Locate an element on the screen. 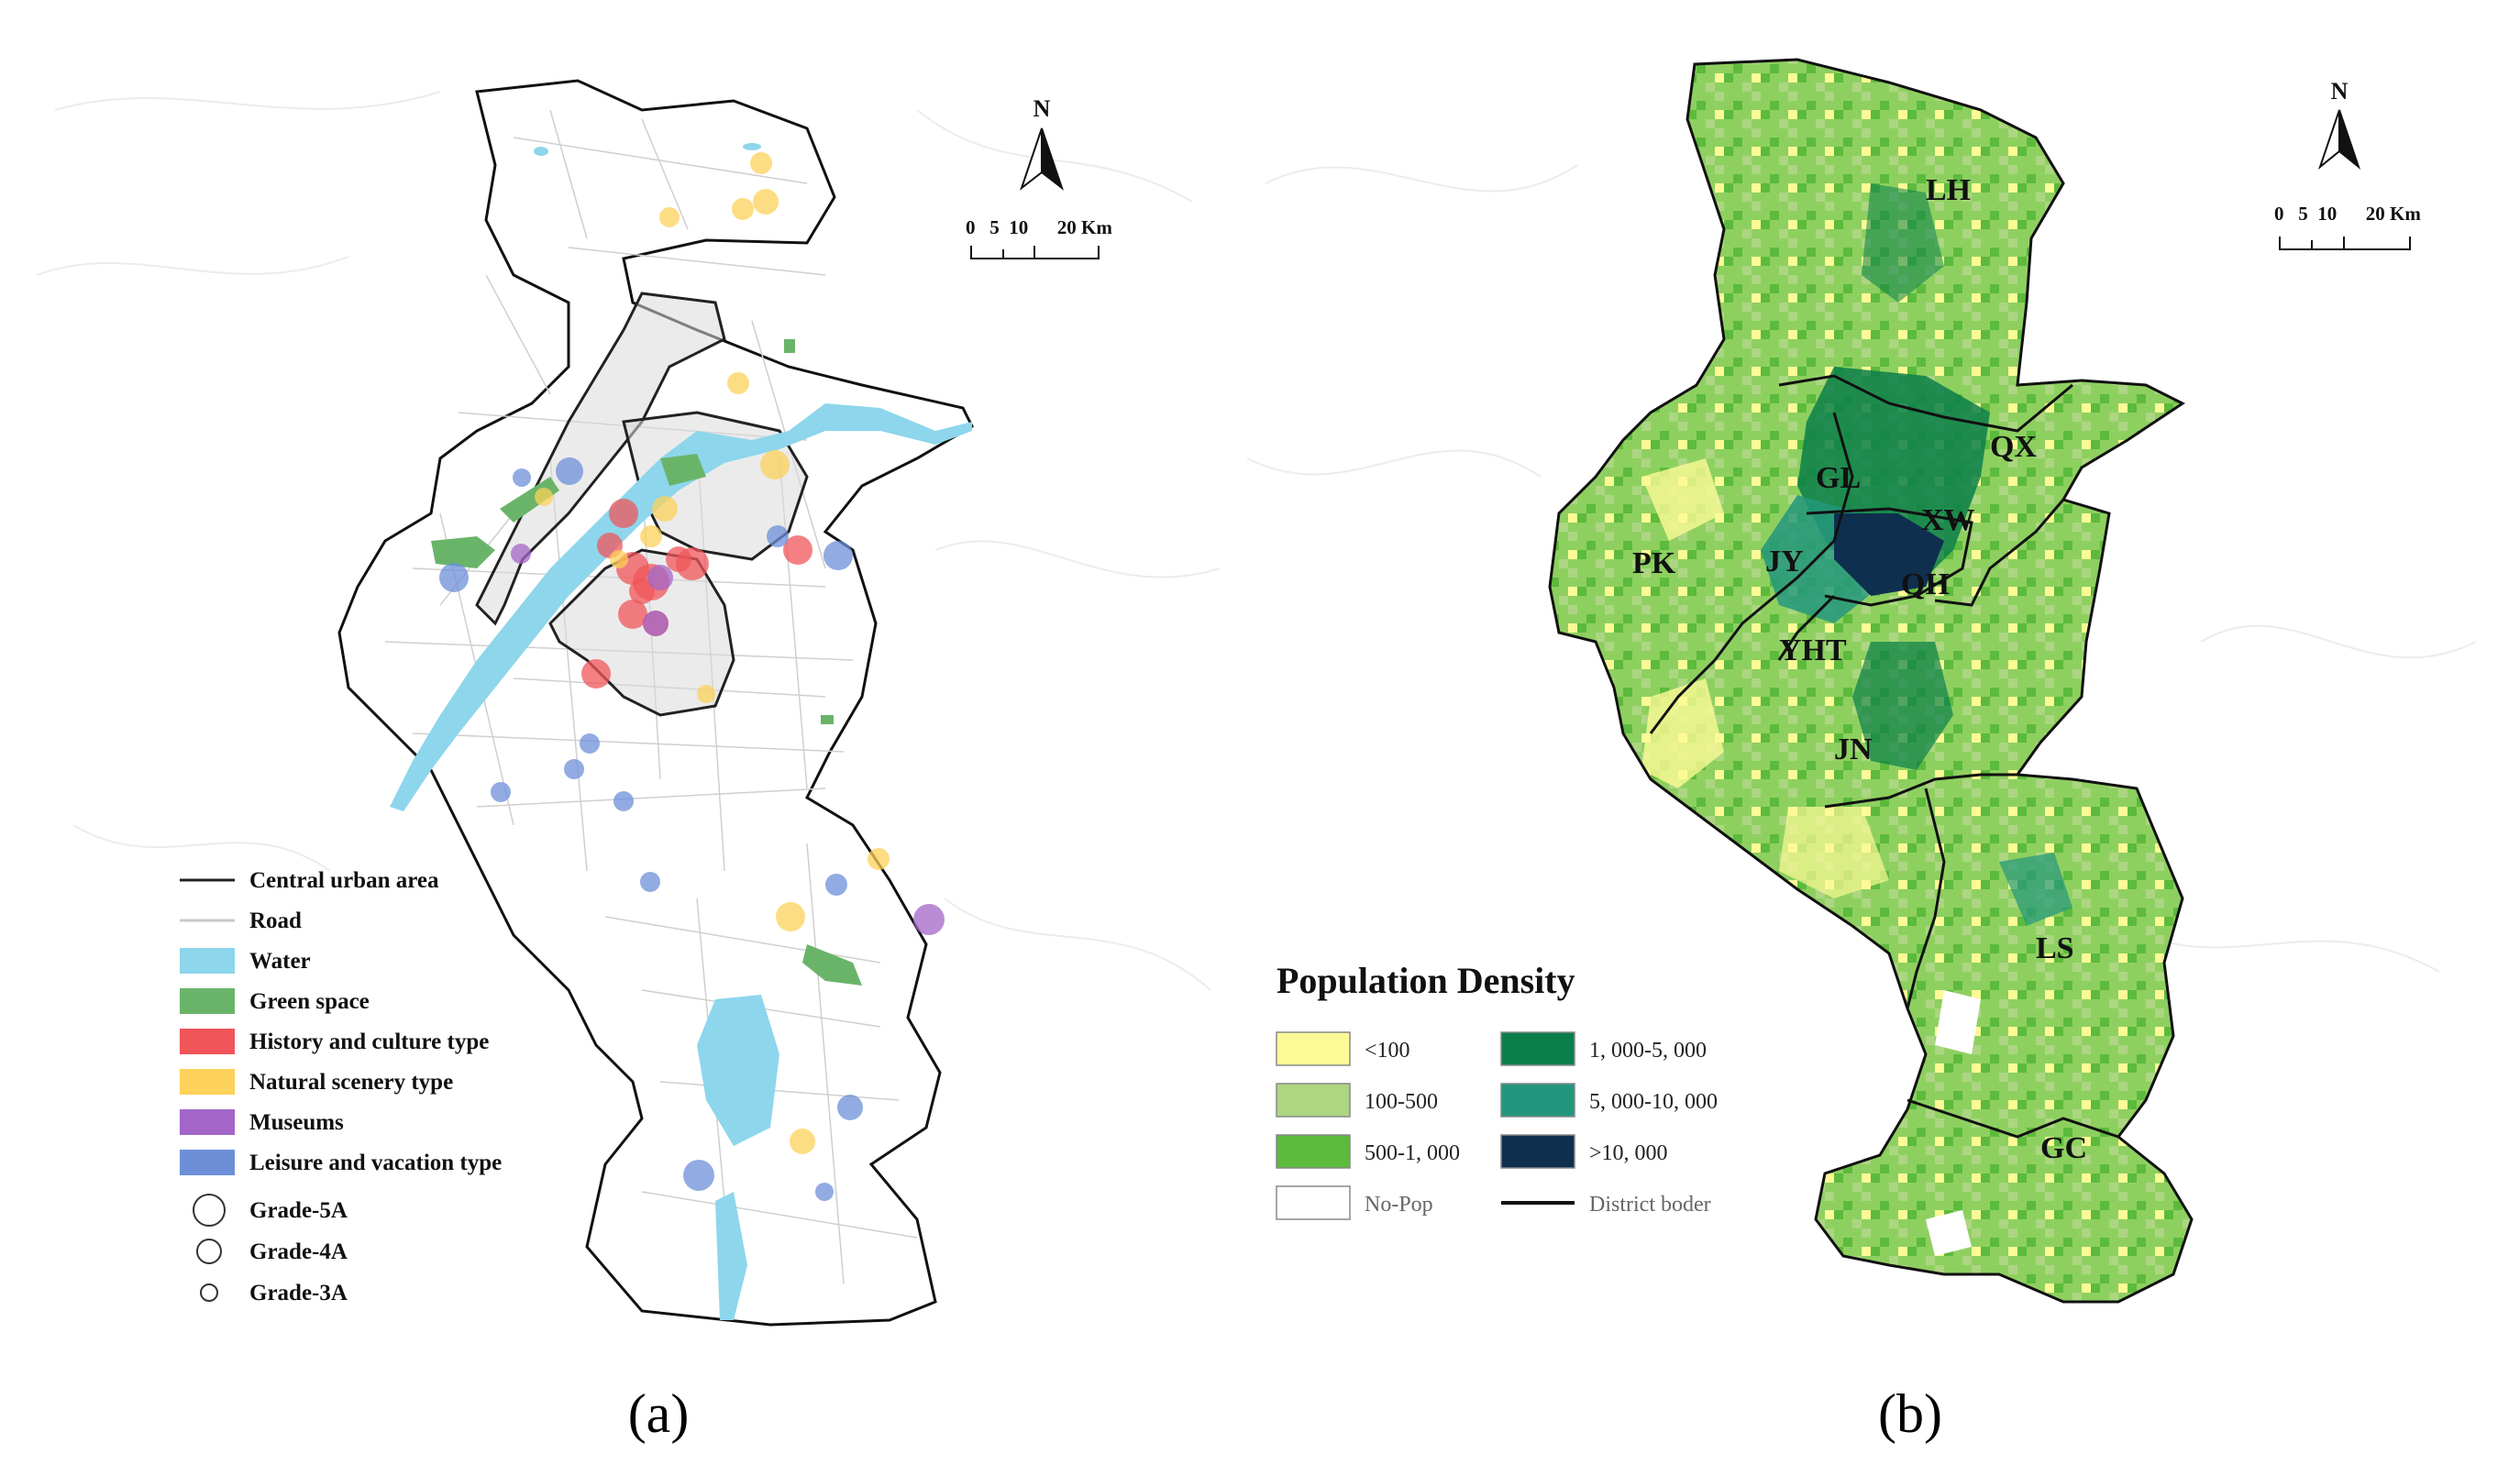  natural-scenery-points is located at coordinates (712, 653).